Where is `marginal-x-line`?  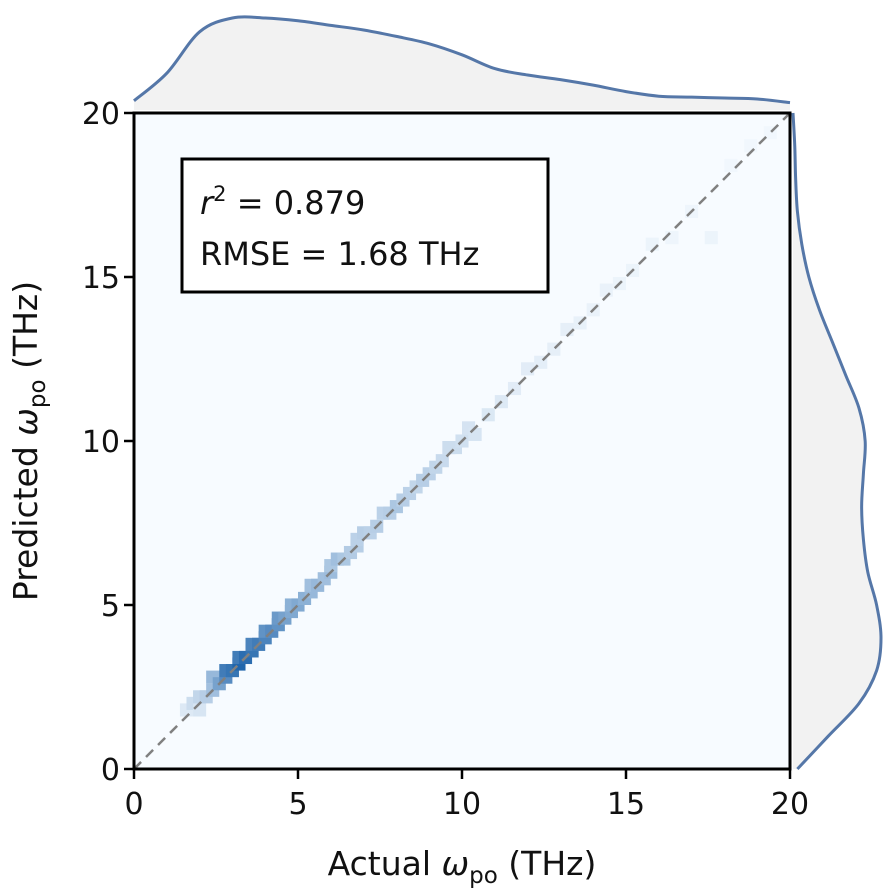
marginal-x-line is located at coordinates (462, 60).